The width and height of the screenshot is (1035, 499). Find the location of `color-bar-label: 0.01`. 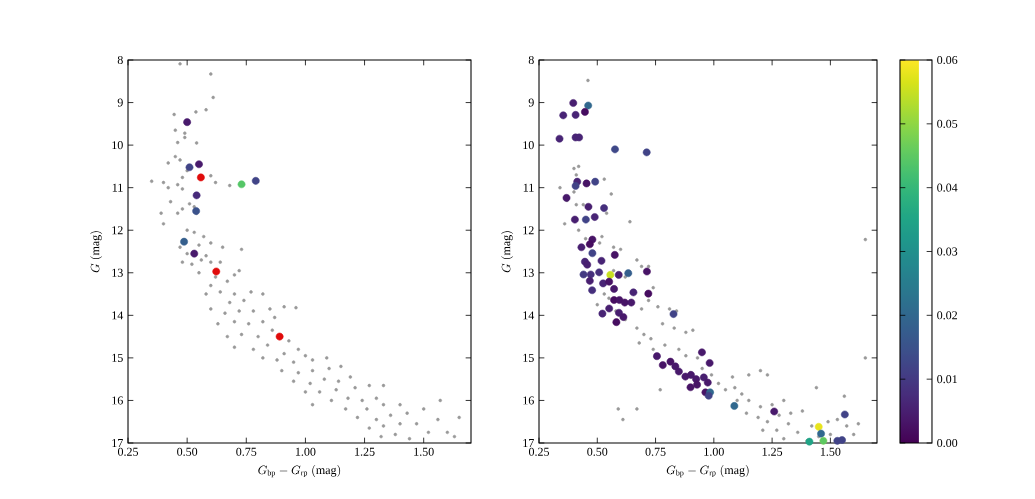

color-bar-label: 0.01 is located at coordinates (947, 379).